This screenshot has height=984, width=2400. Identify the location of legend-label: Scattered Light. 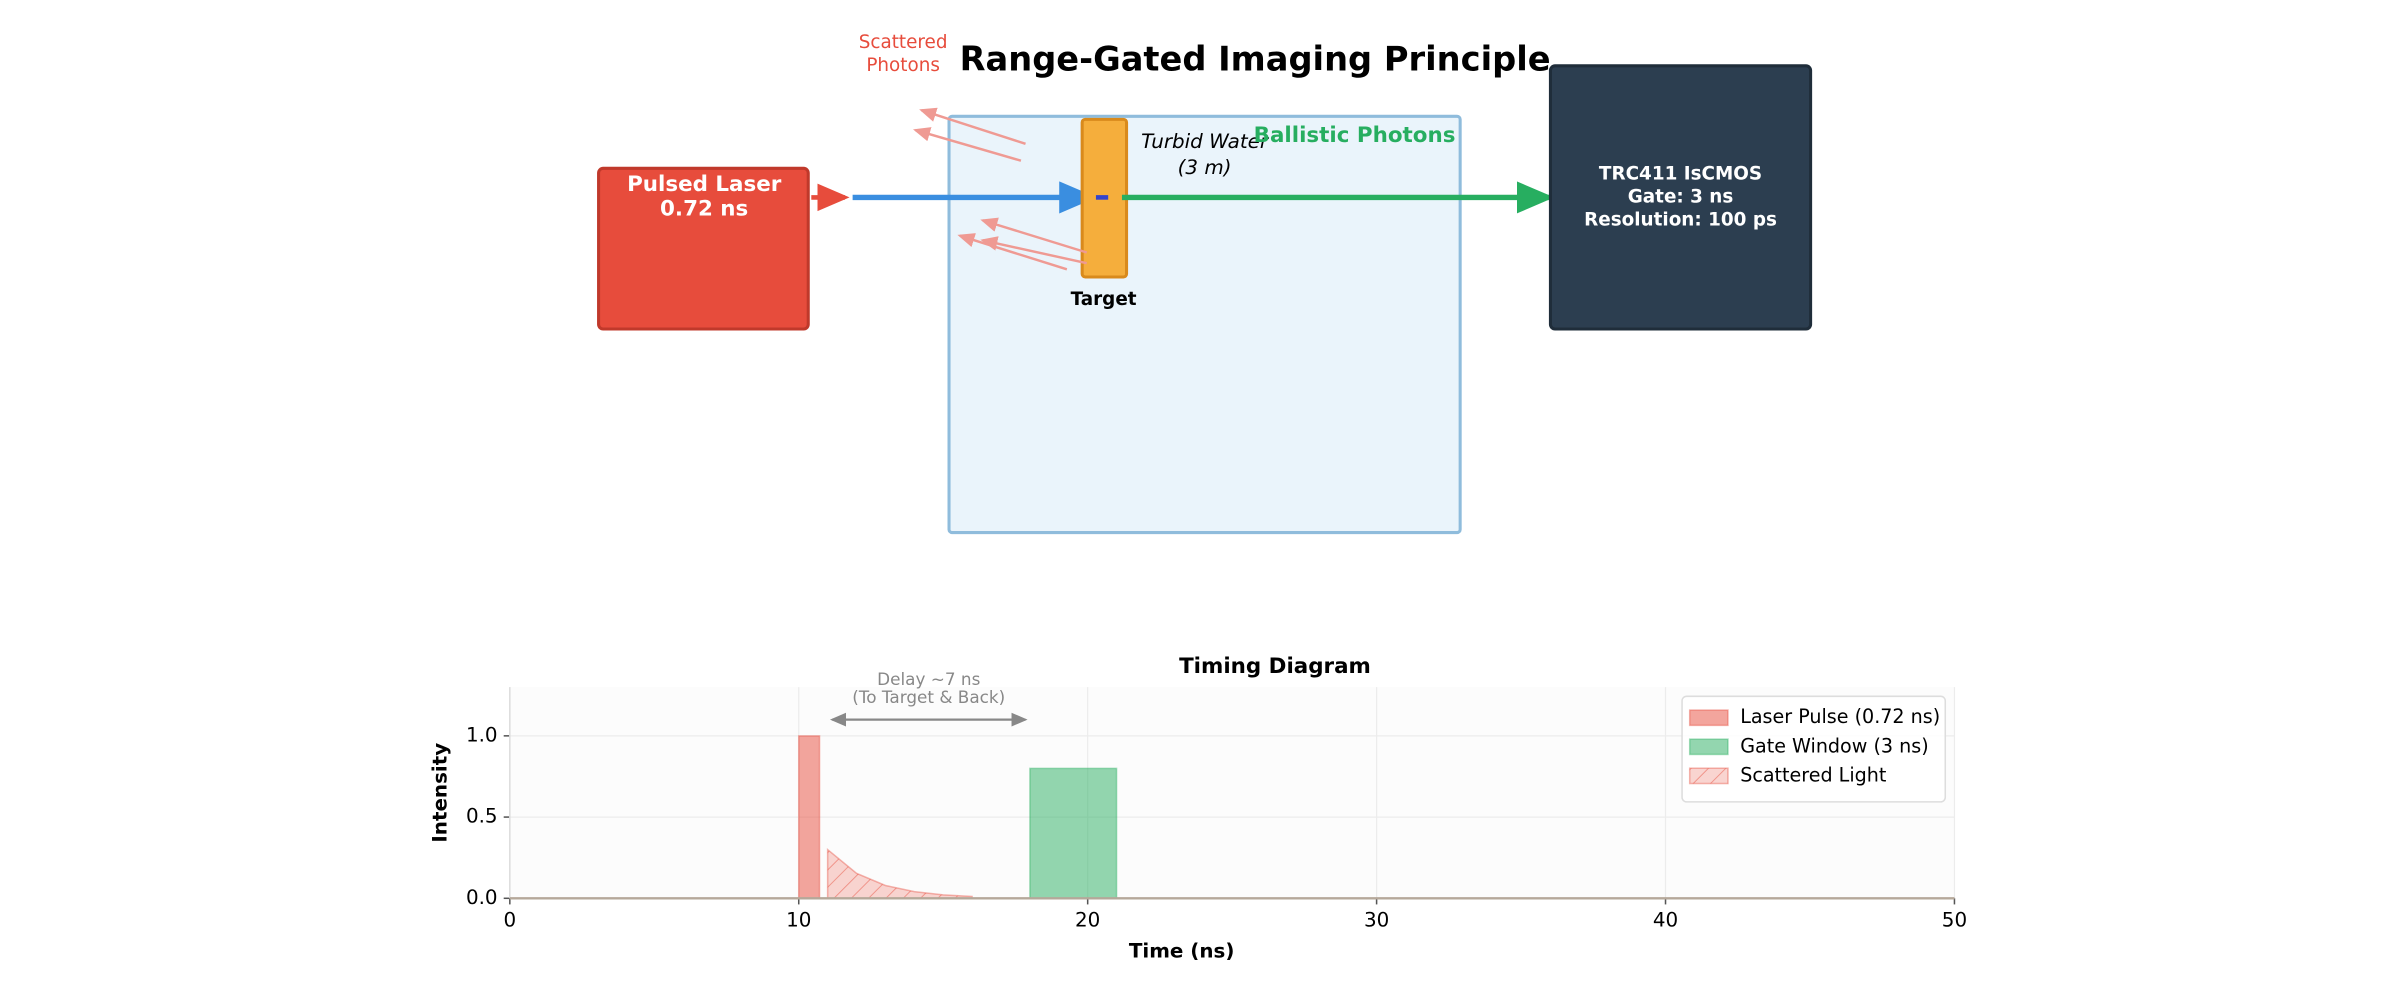
(1813, 774).